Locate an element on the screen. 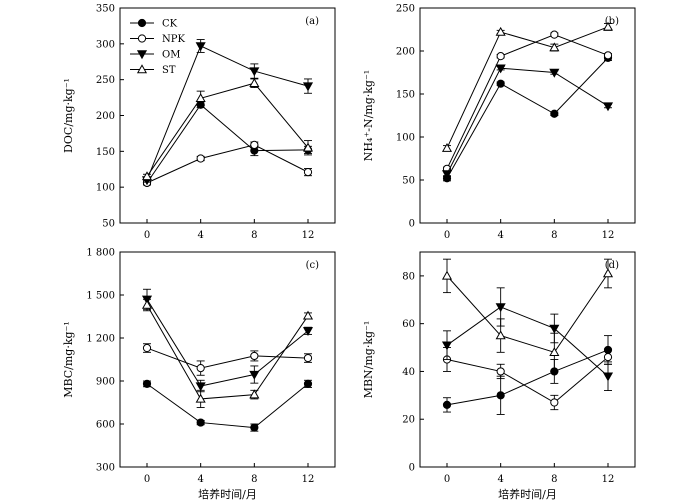 The image size is (700, 500). y-tick-label: 300 is located at coordinates (105, 44).